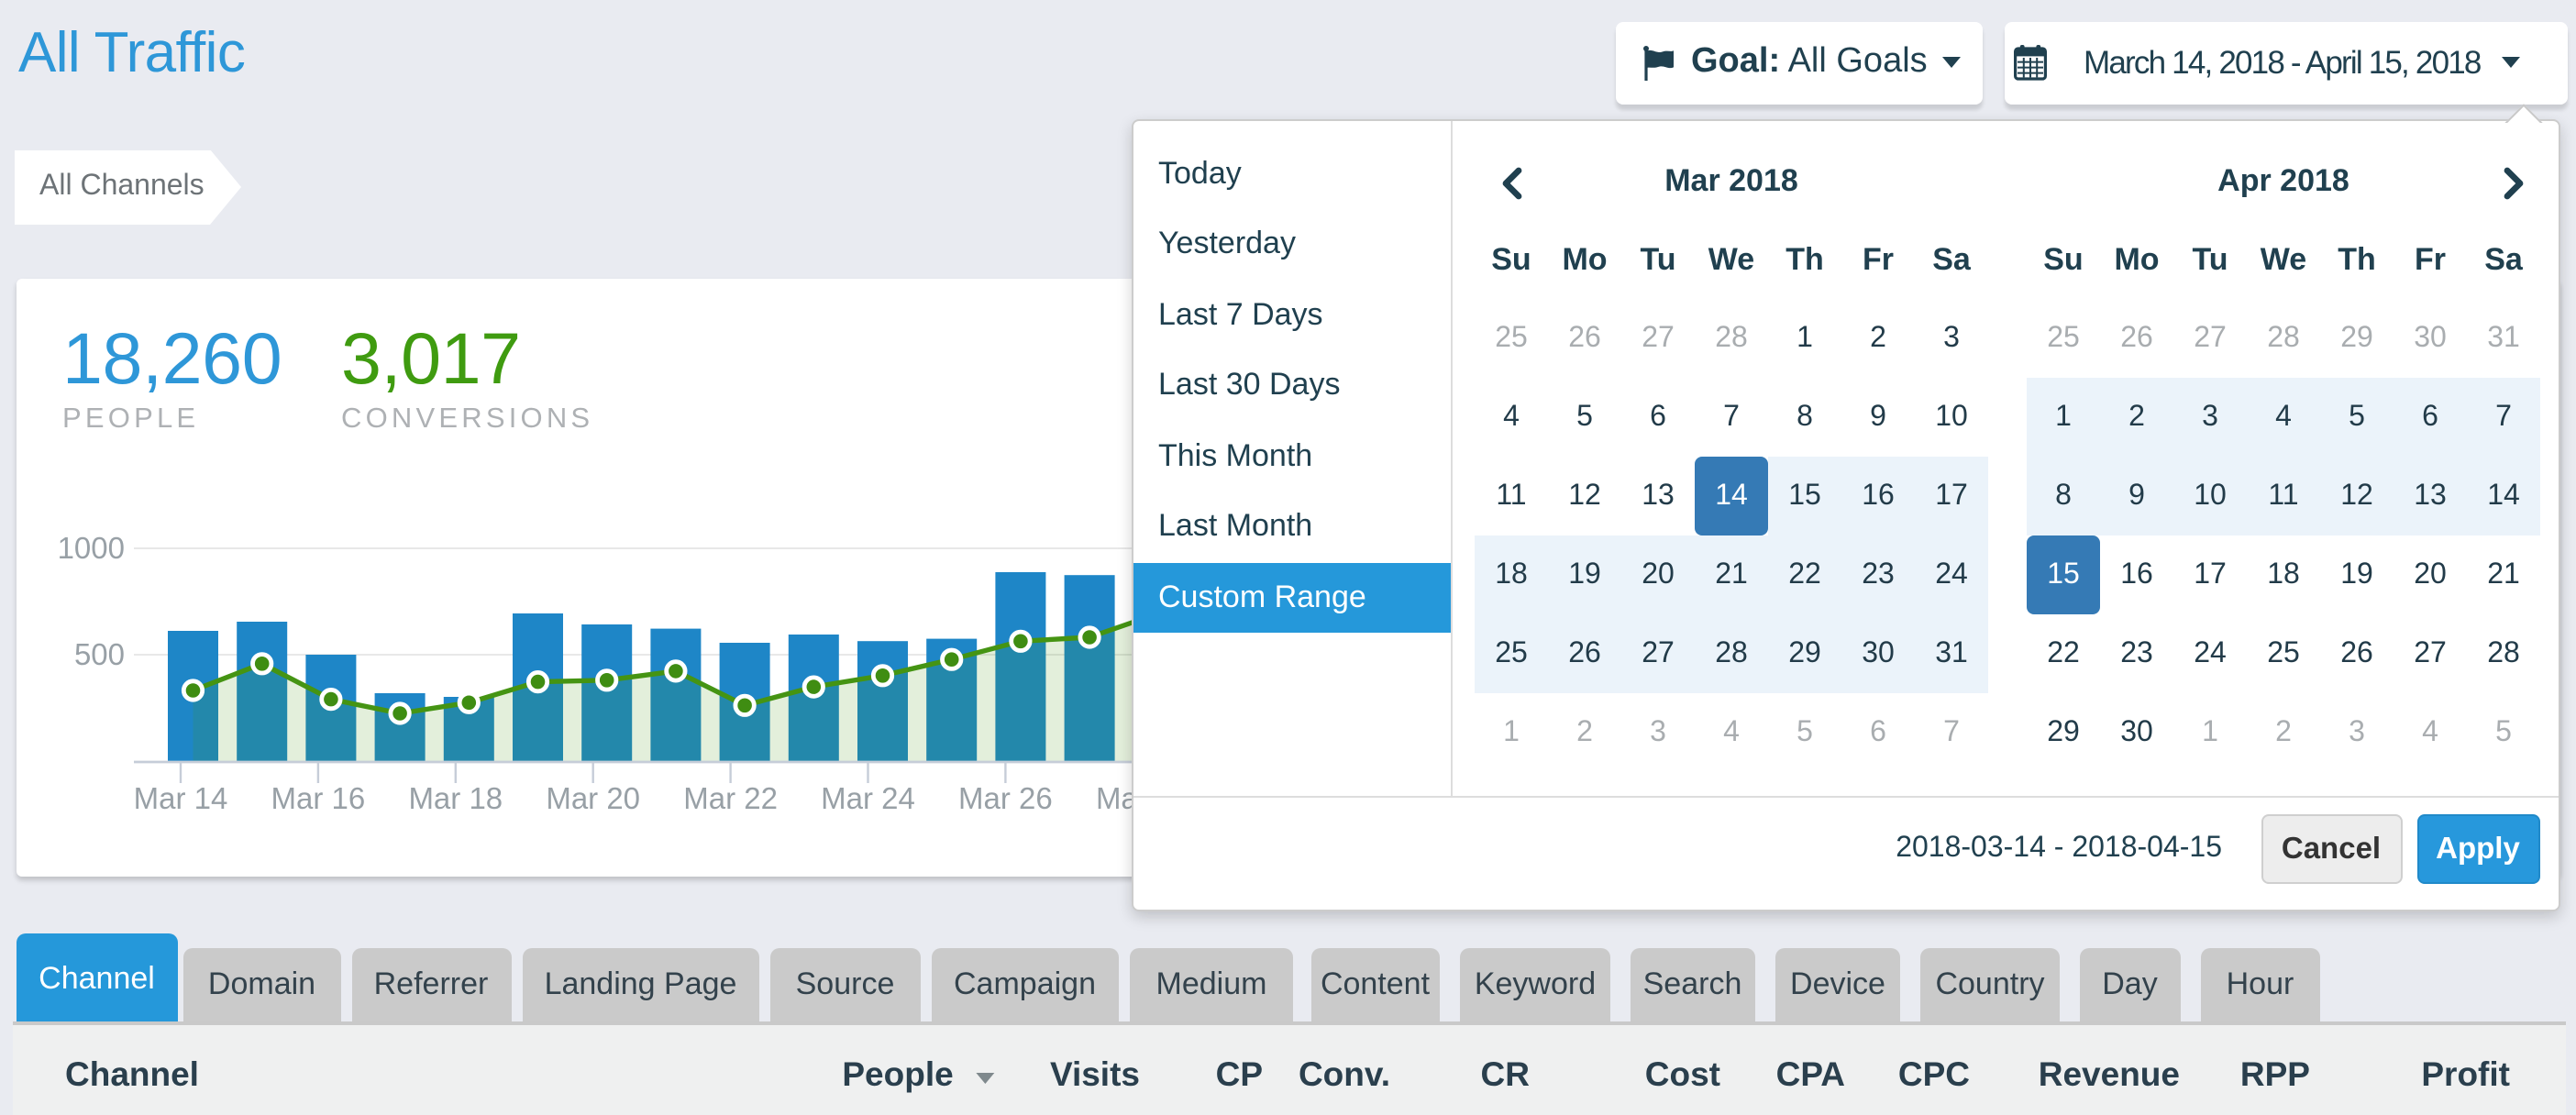 The image size is (2576, 1115). What do you see at coordinates (455, 797) in the screenshot?
I see `svg-text: Mar 18` at bounding box center [455, 797].